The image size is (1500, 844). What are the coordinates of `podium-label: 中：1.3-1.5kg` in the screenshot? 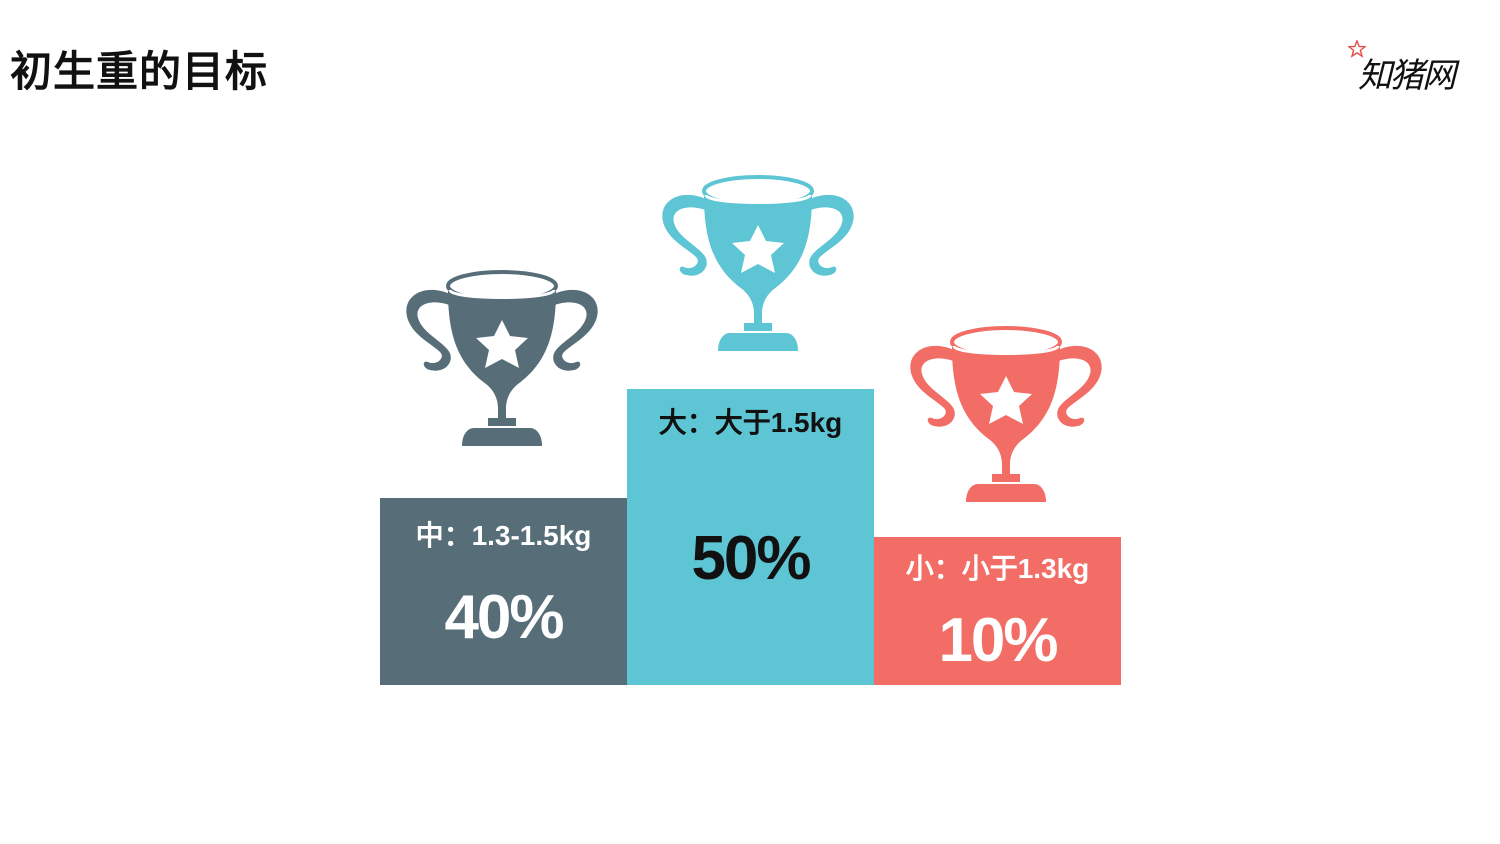 It's located at (503, 535).